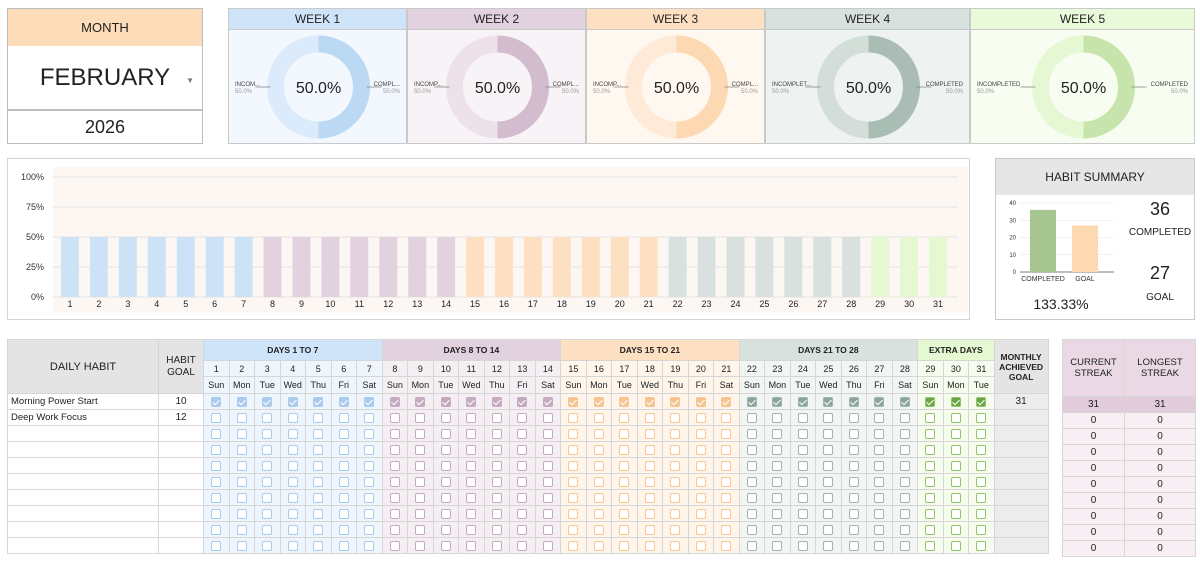 Image resolution: width=1200 pixels, height=567 pixels. I want to click on habit-goal: 12, so click(181, 417).